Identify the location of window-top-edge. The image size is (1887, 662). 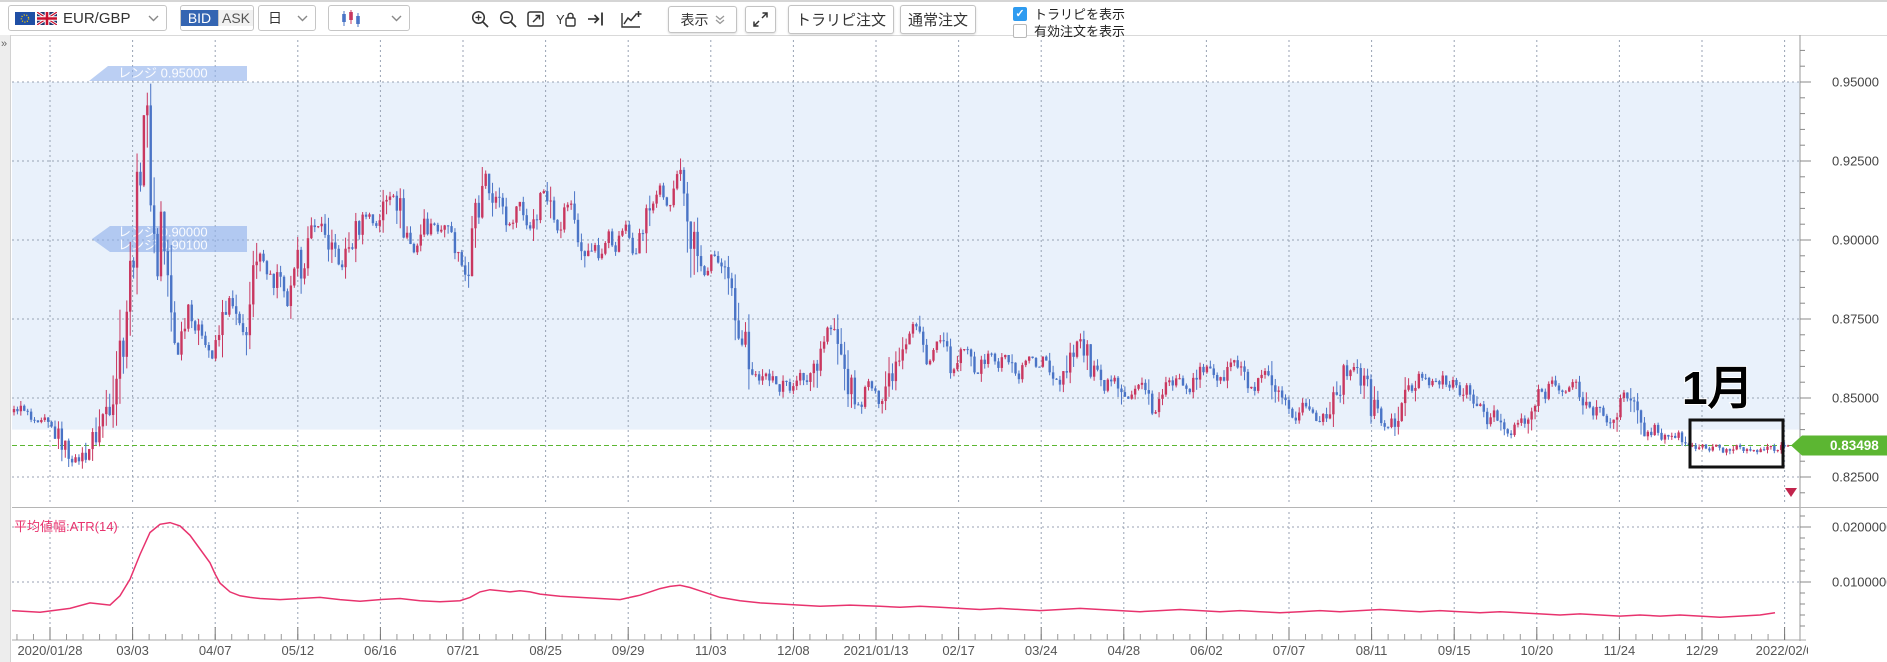
(943, 1).